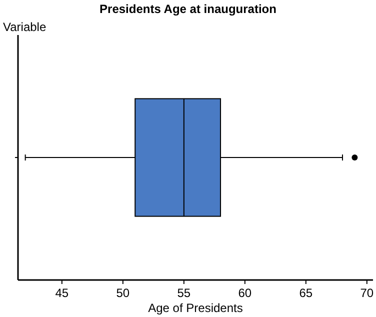 The image size is (376, 317). I want to click on x-tick-label: 65, so click(306, 293).